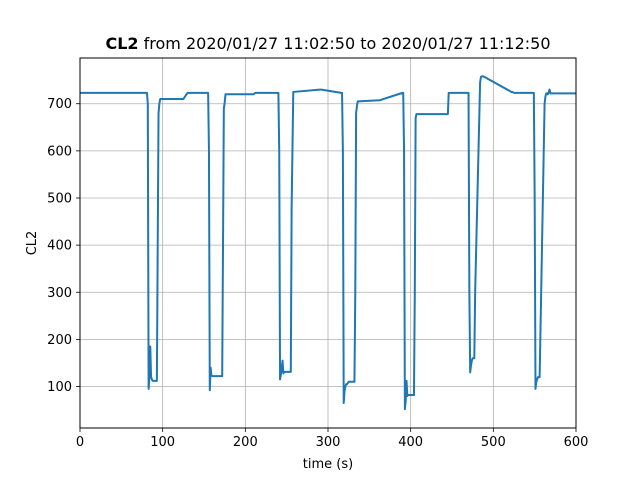  What do you see at coordinates (59, 246) in the screenshot?
I see `y-tick-label: 400` at bounding box center [59, 246].